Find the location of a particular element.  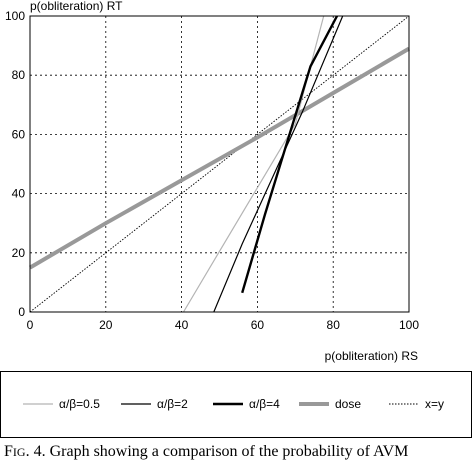

y-tick-label: 40 is located at coordinates (19, 194).